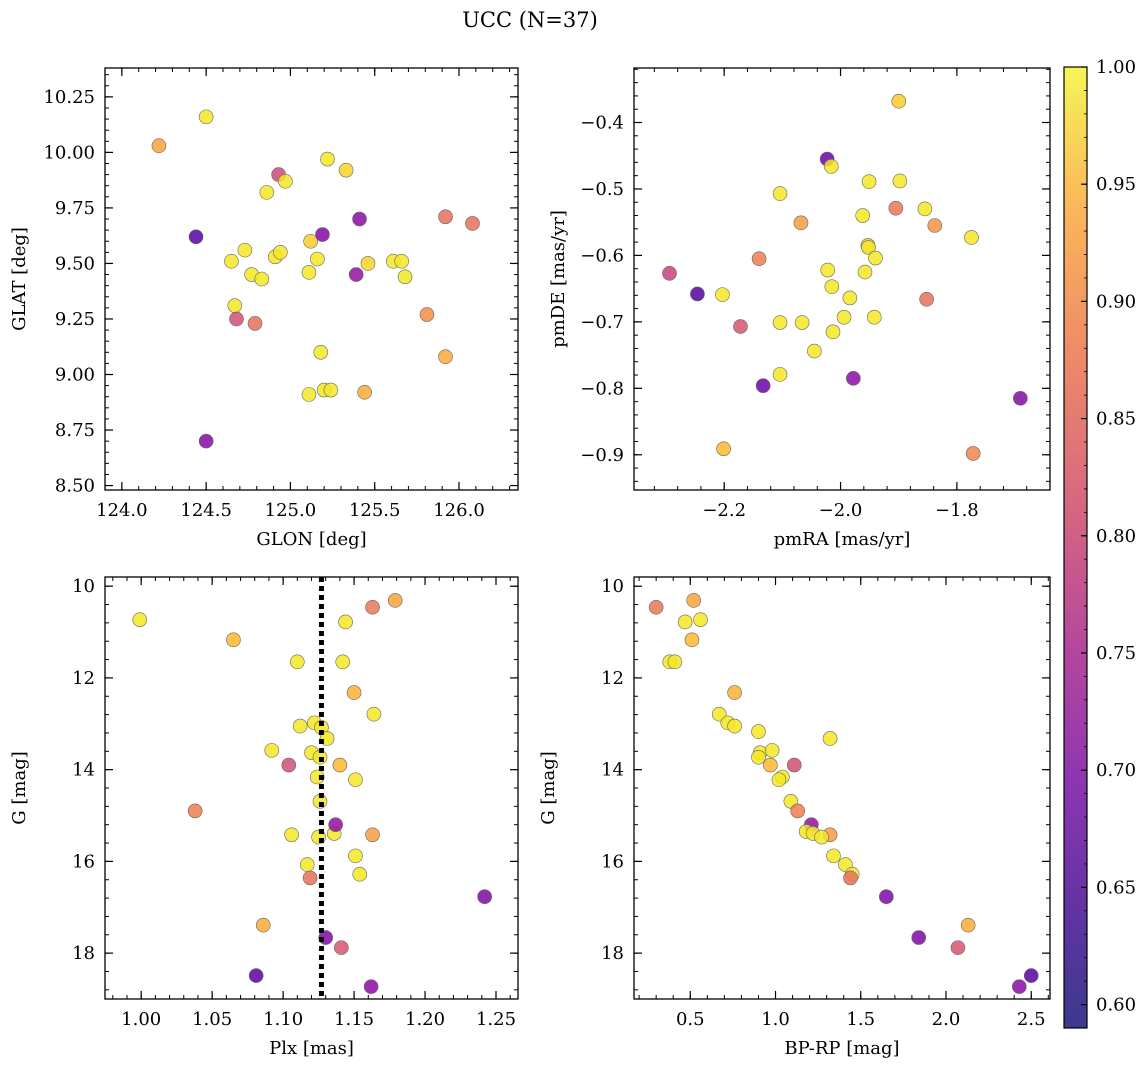 The height and width of the screenshot is (1067, 1148). I want to click on y-tick-label: 9.00, so click(75, 375).